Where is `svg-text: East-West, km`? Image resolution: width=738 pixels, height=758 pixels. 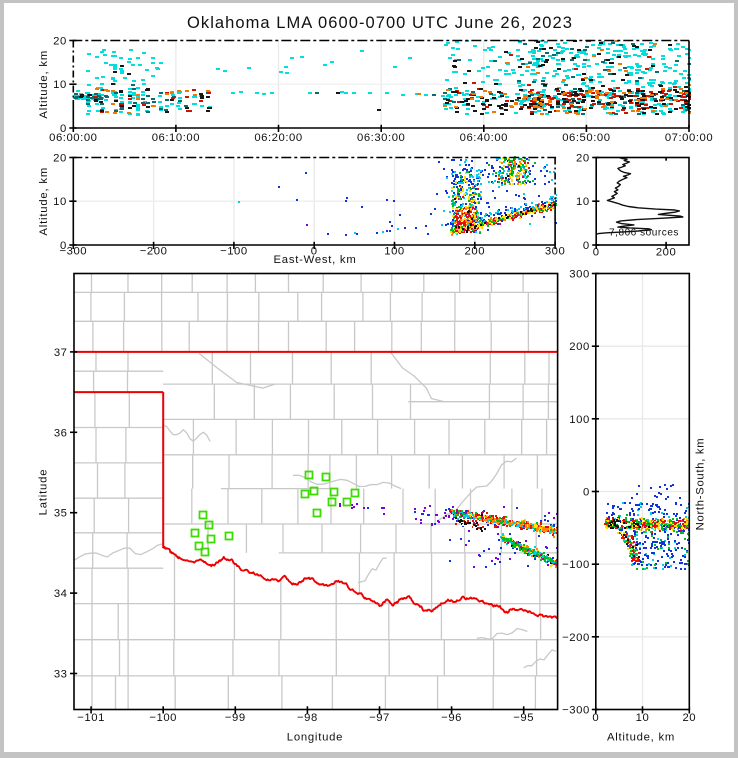 svg-text: East-West, km is located at coordinates (315, 260).